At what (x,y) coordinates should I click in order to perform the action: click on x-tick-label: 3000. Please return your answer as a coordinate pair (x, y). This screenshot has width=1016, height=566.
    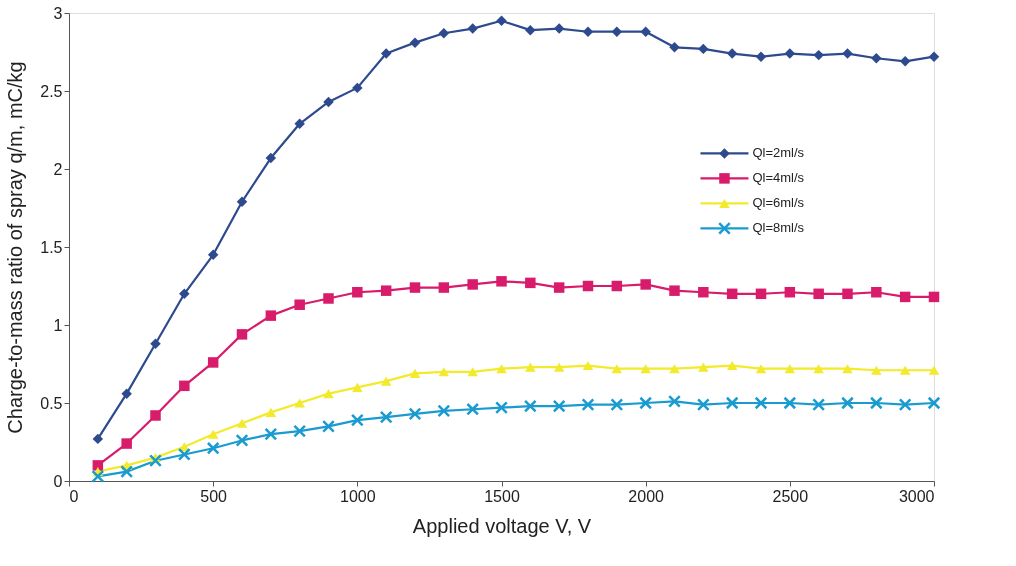
    Looking at the image, I should click on (916, 496).